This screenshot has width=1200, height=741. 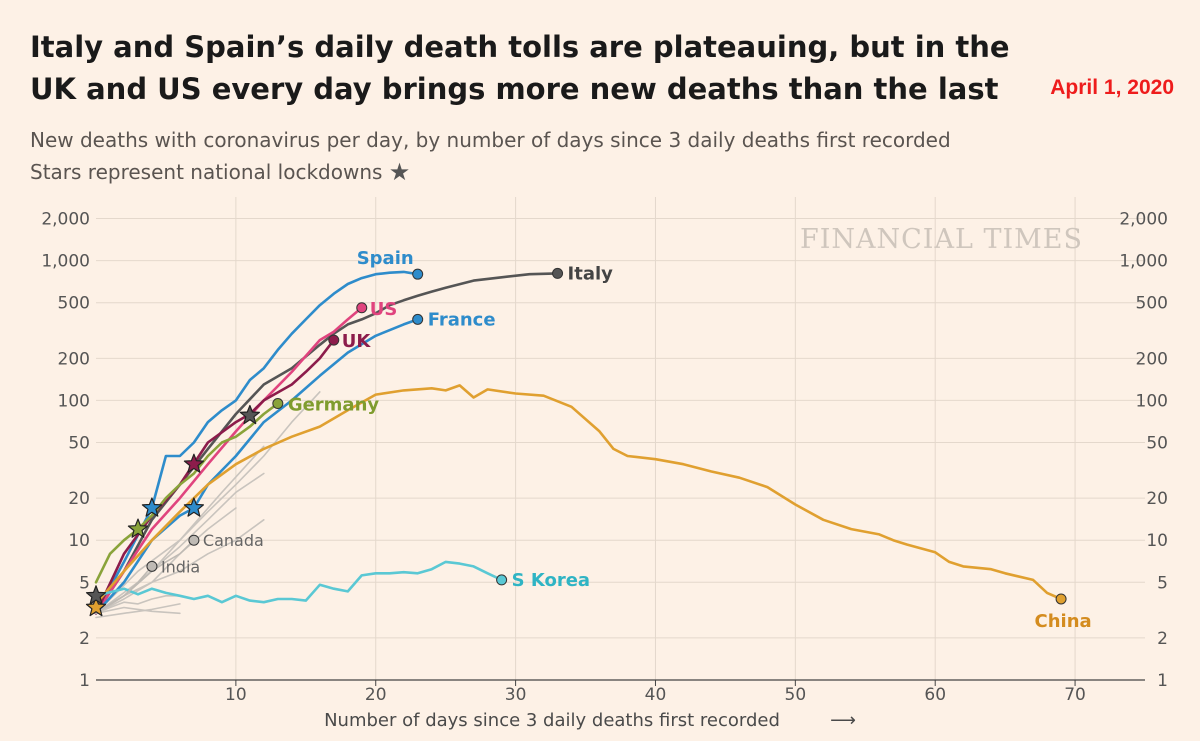 What do you see at coordinates (551, 580) in the screenshot?
I see `series-label-s-korea: S Korea` at bounding box center [551, 580].